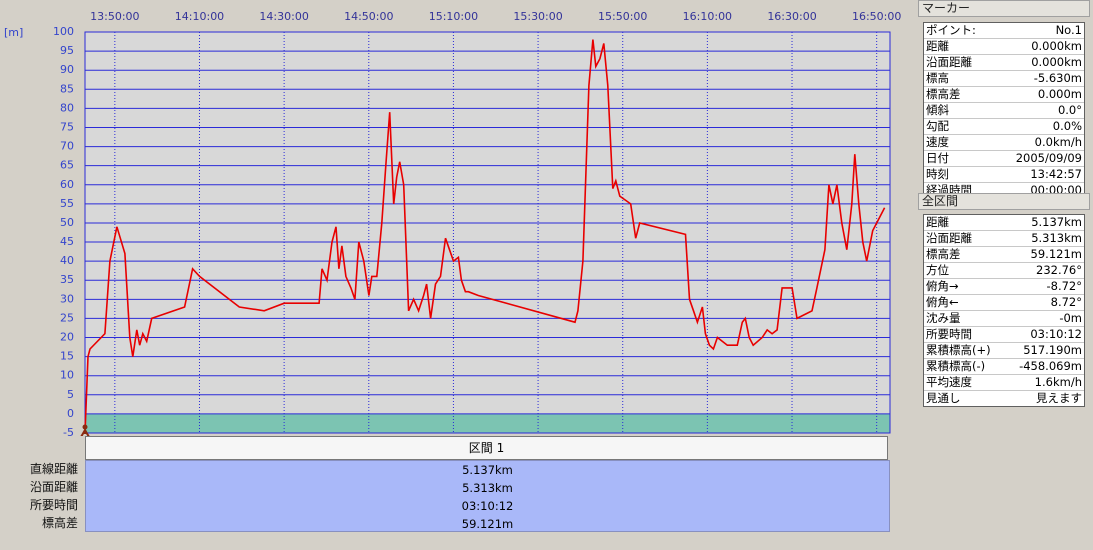  I want to click on panel-value: 5.313km, so click(1056, 238).